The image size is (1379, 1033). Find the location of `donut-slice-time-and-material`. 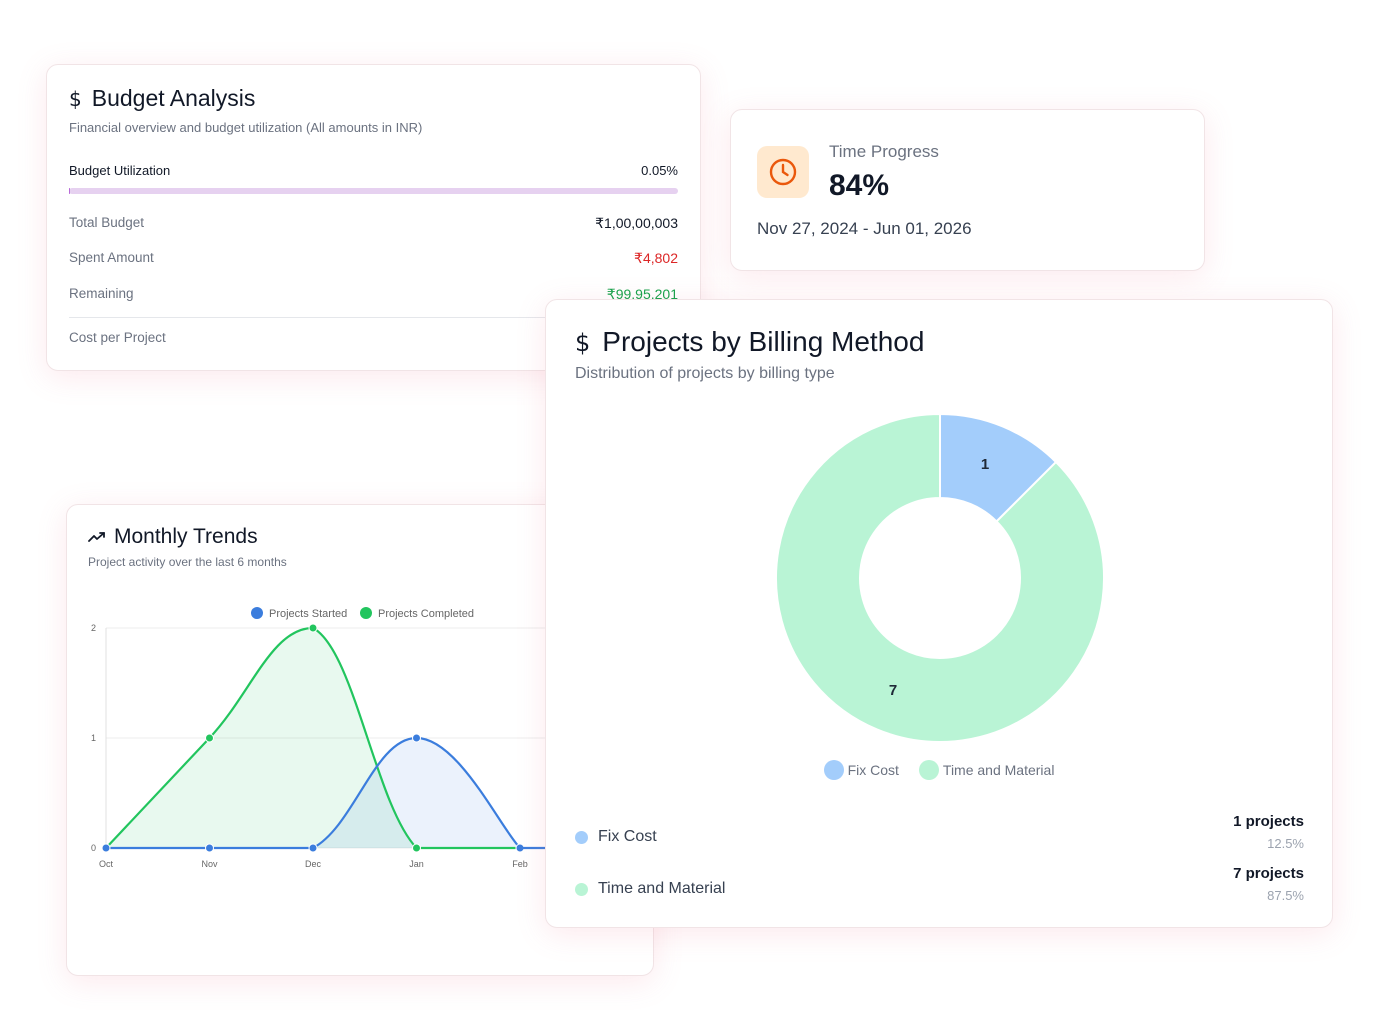

donut-slice-time-and-material is located at coordinates (940, 577).